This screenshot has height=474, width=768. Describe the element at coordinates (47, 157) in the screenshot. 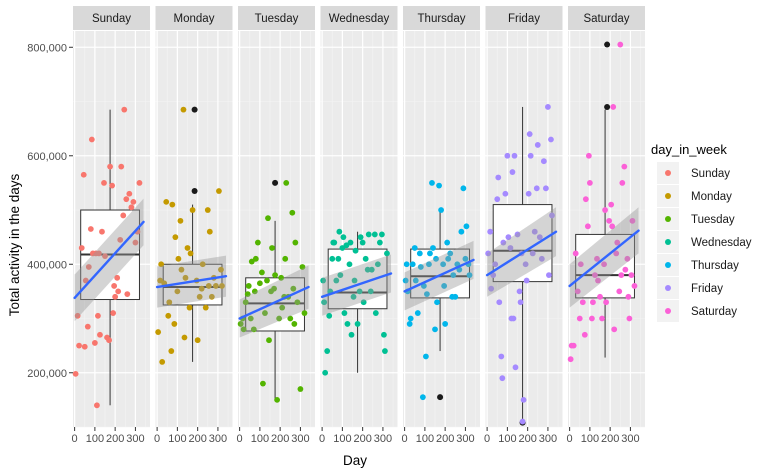

I see `y-tick-label: 600,000` at that location.